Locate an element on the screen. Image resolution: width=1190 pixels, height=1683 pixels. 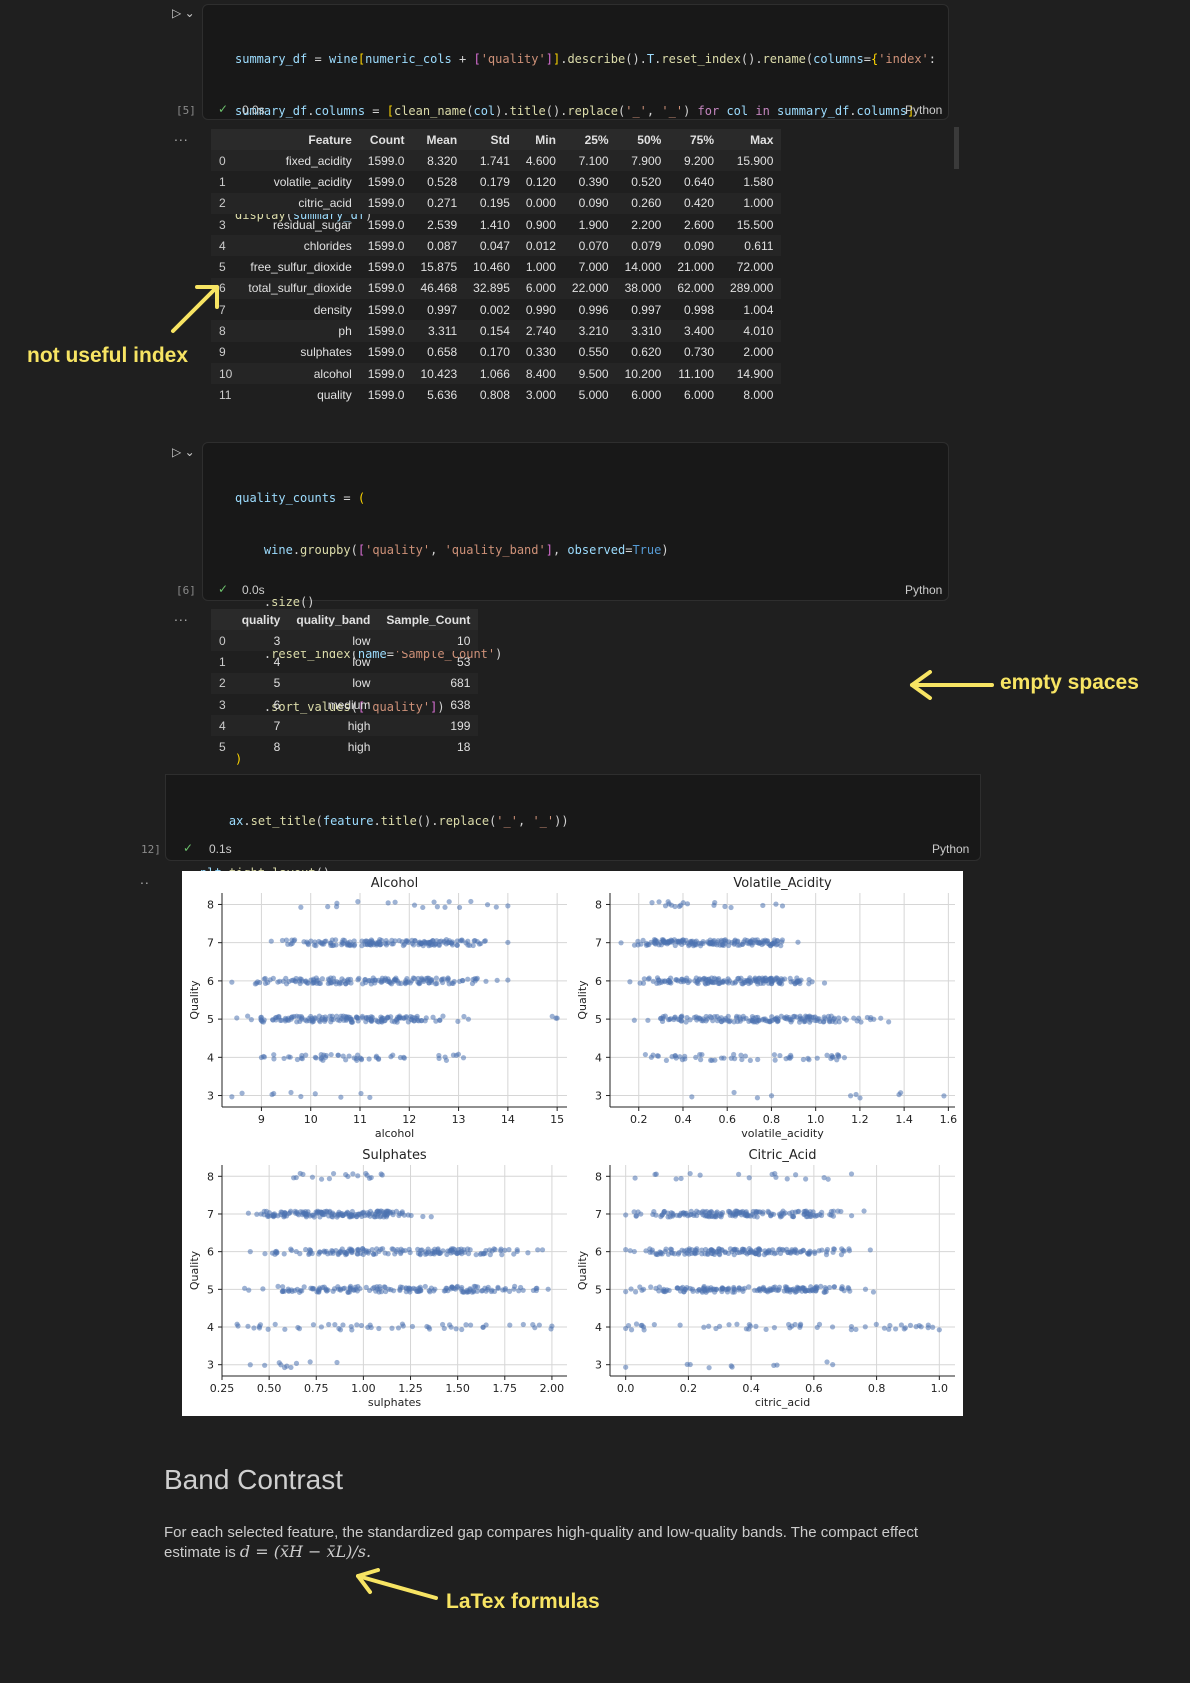
column-header is located at coordinates (226, 139).